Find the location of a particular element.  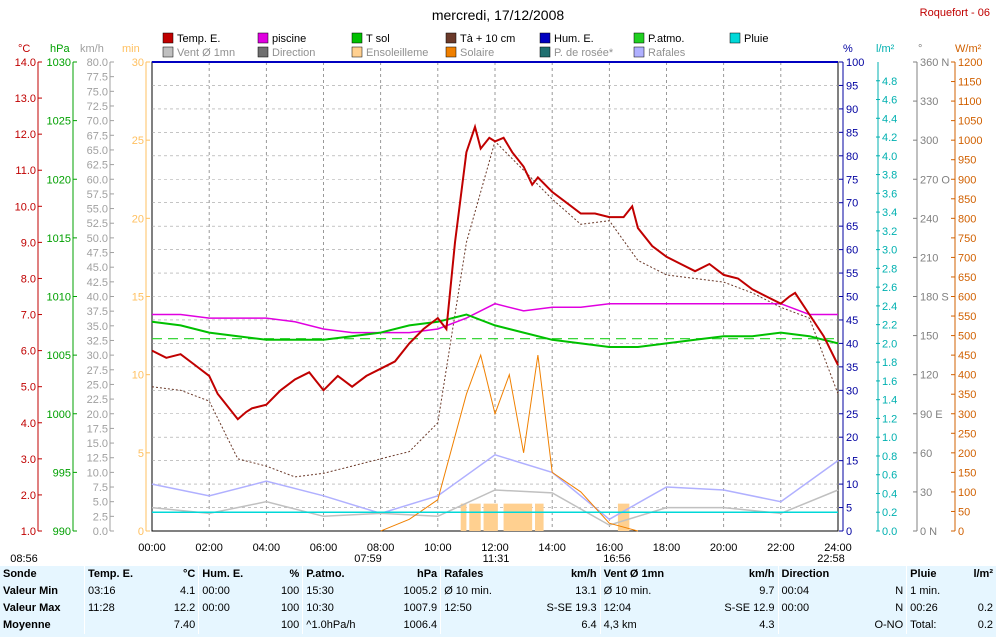

tick-rain: 3.2 is located at coordinates (889, 232).